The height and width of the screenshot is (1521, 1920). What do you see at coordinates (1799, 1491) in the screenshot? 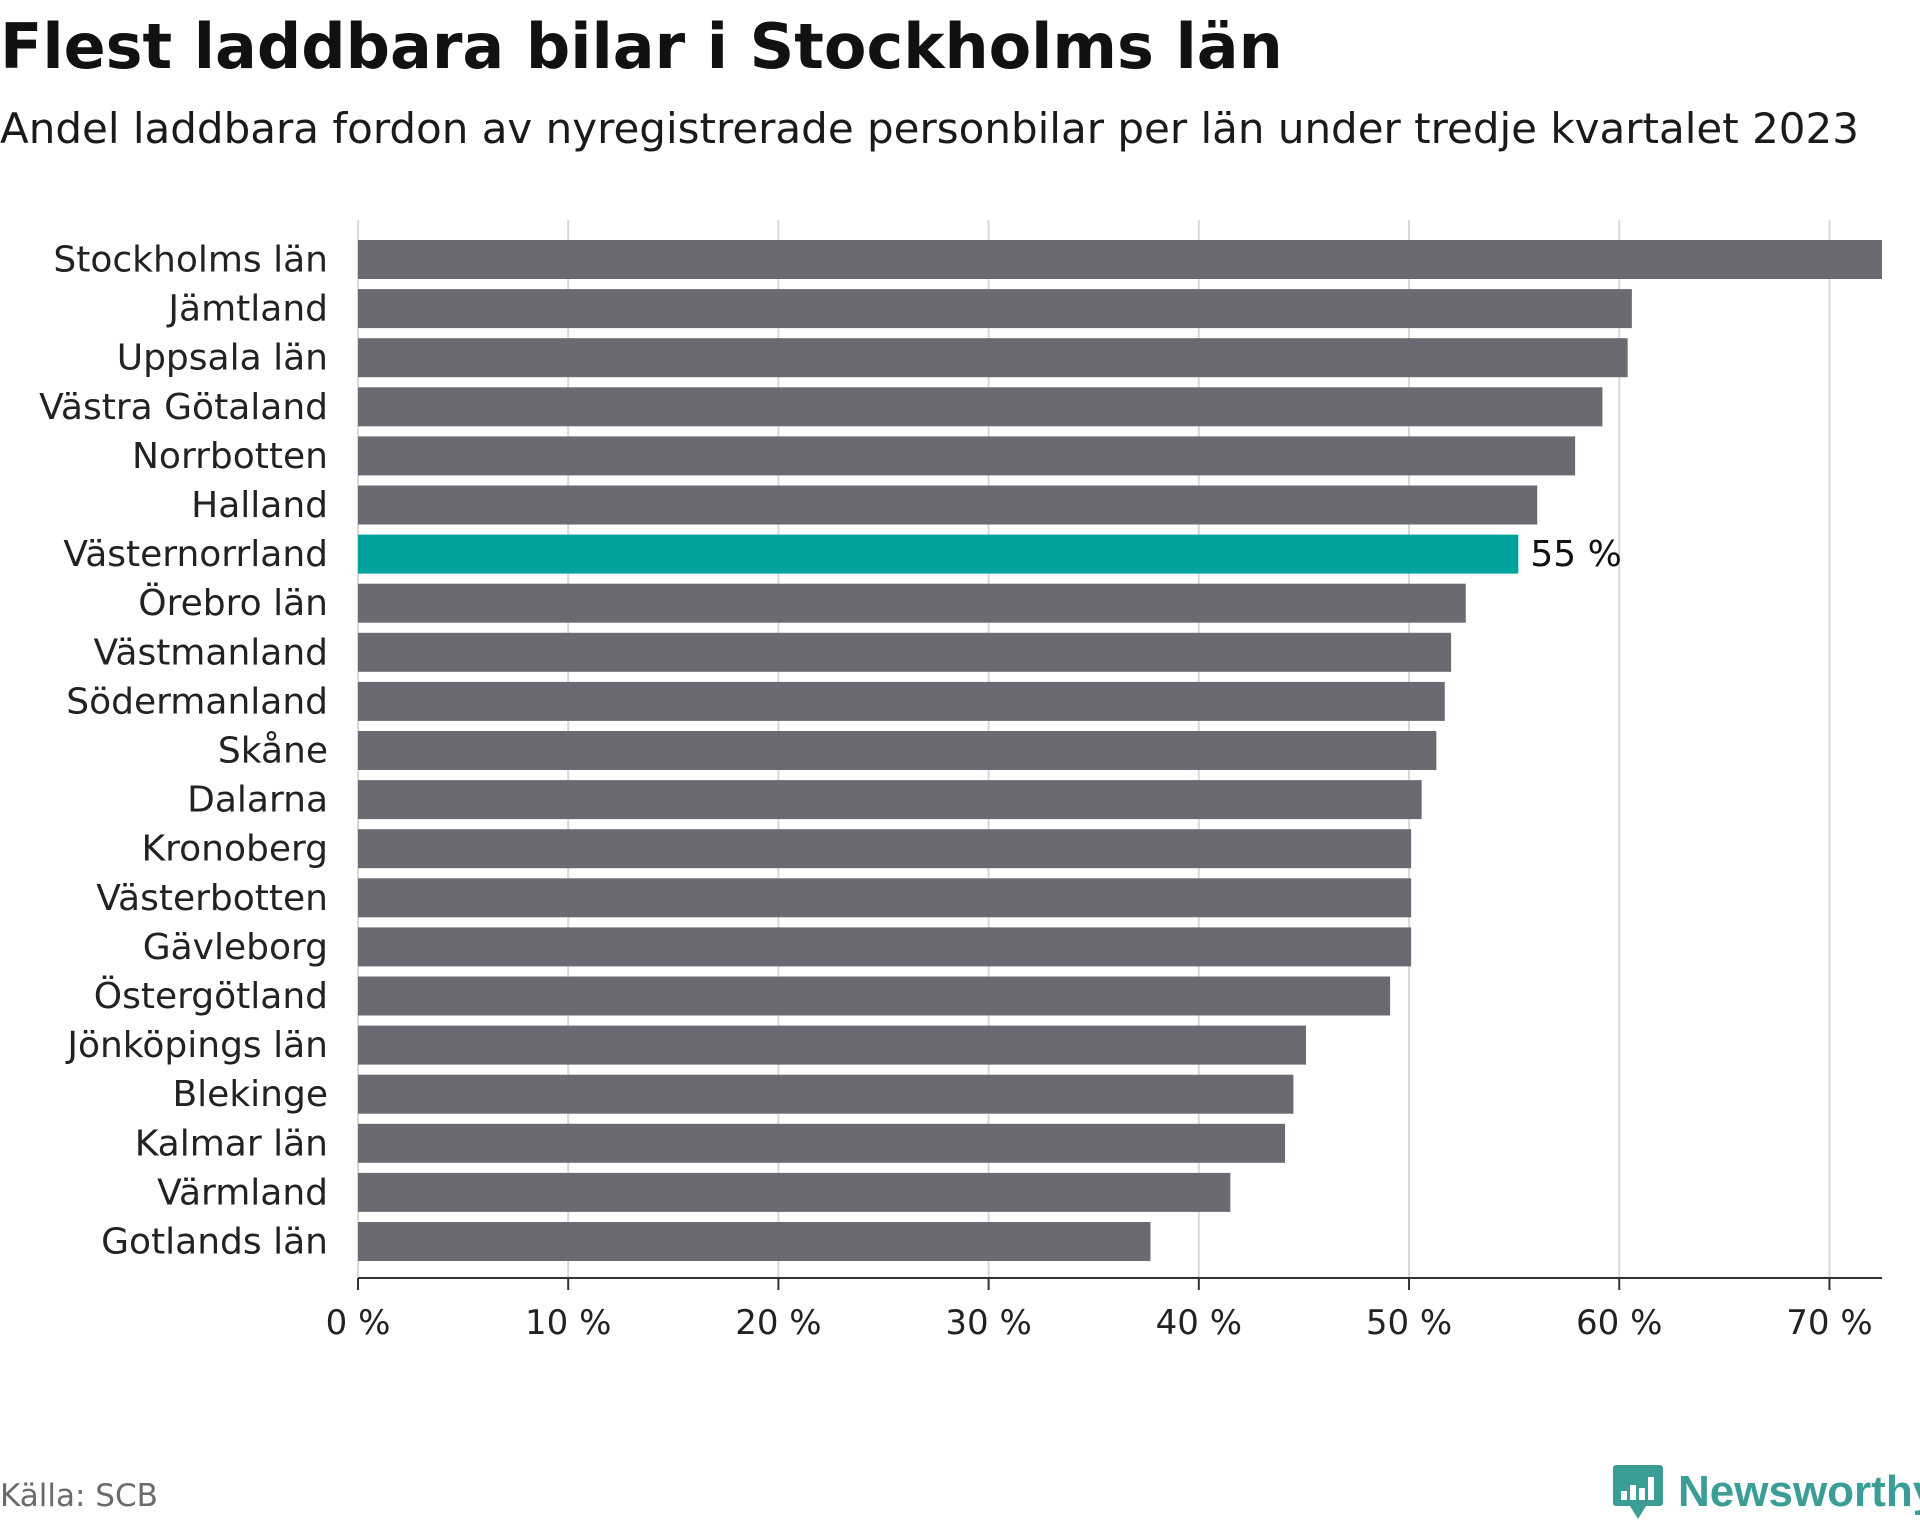
I see `brand-name: Newsworthy` at bounding box center [1799, 1491].